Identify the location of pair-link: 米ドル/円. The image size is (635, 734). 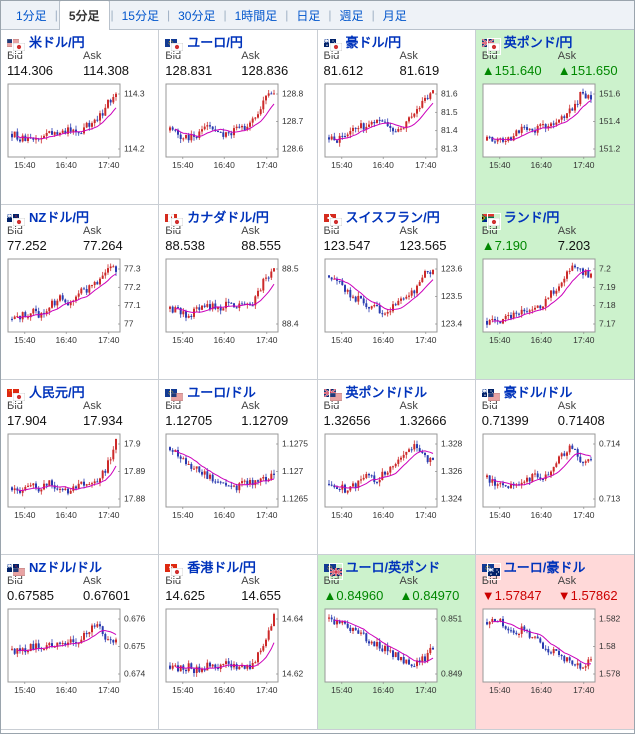
(79, 44).